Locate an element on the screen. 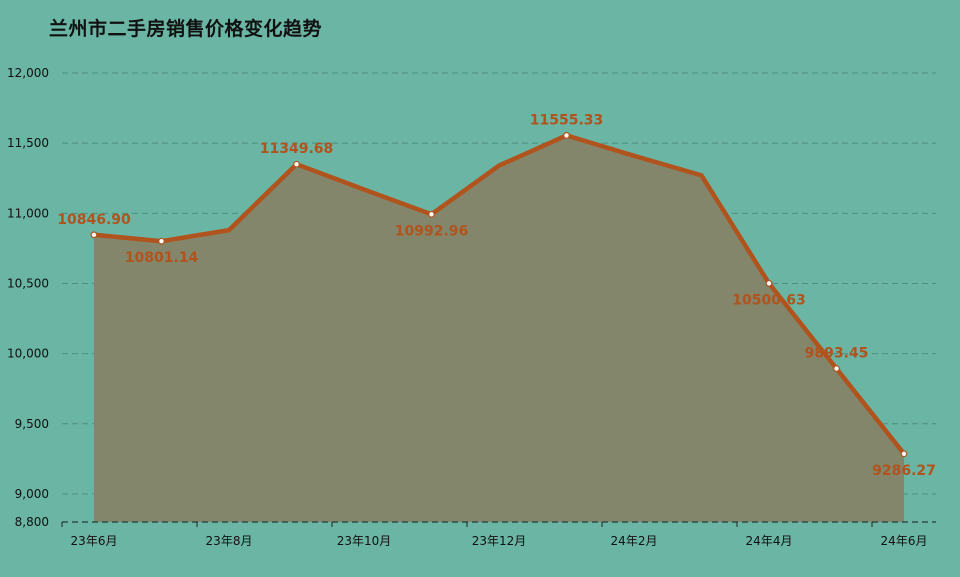 The image size is (960, 577). x-tick-label: 23年6月 is located at coordinates (94, 541).